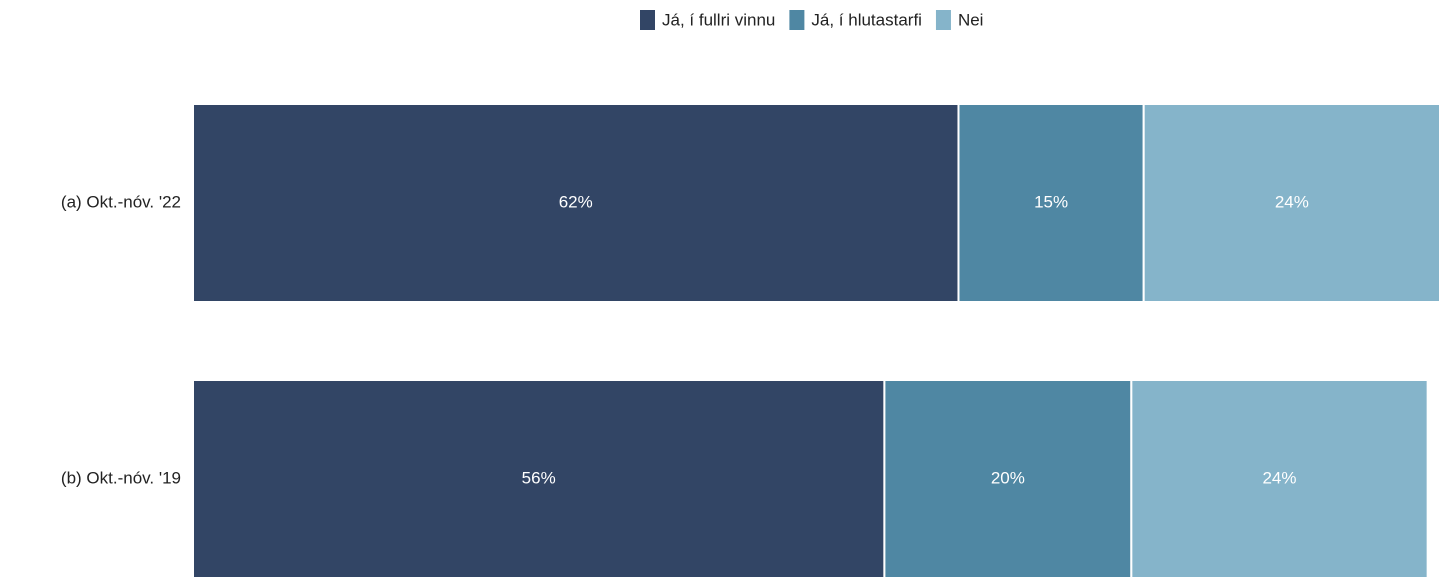 The height and width of the screenshot is (577, 1440). I want to click on y-tick-label: (a) Okt.-nóv. '22, so click(121, 201).